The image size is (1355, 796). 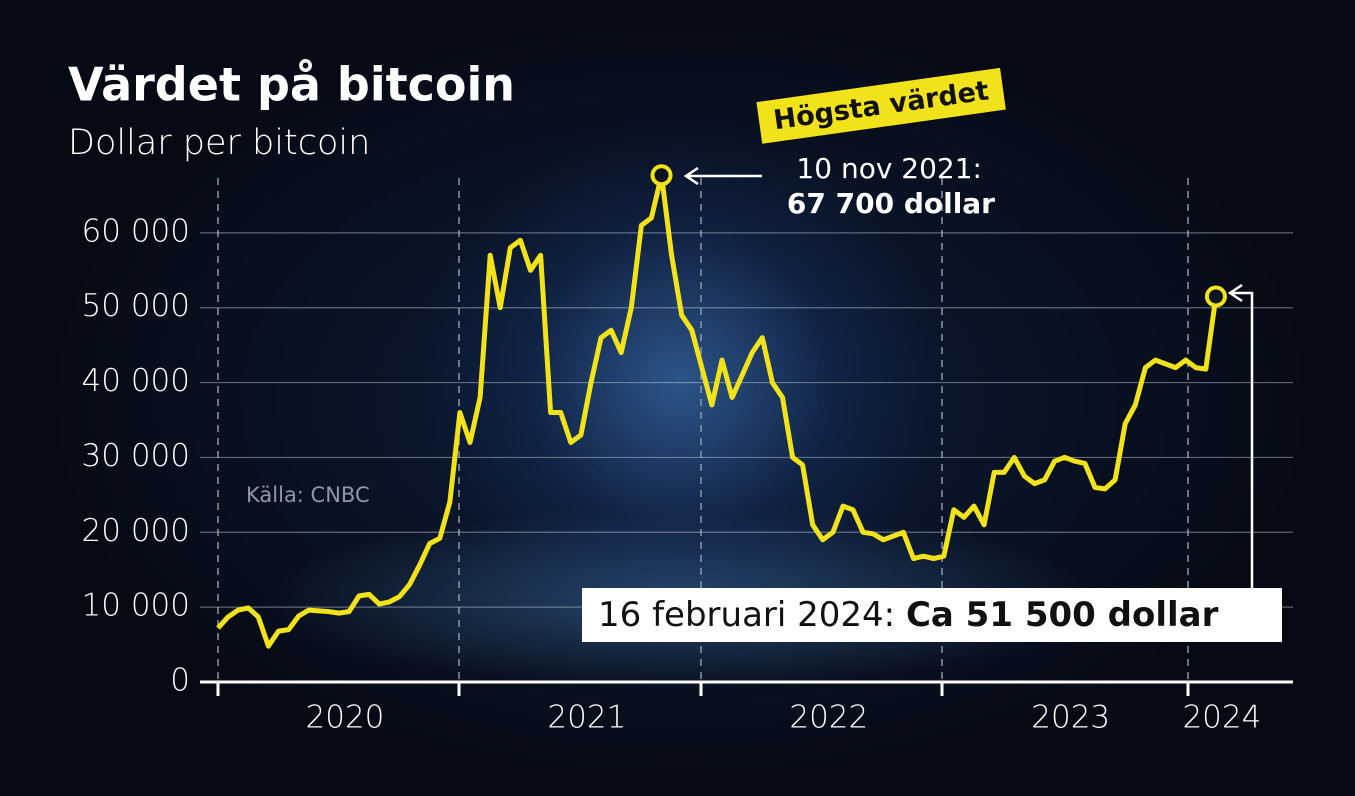 What do you see at coordinates (1062, 615) in the screenshot?
I see `last-value: Ca 51 500 dollar` at bounding box center [1062, 615].